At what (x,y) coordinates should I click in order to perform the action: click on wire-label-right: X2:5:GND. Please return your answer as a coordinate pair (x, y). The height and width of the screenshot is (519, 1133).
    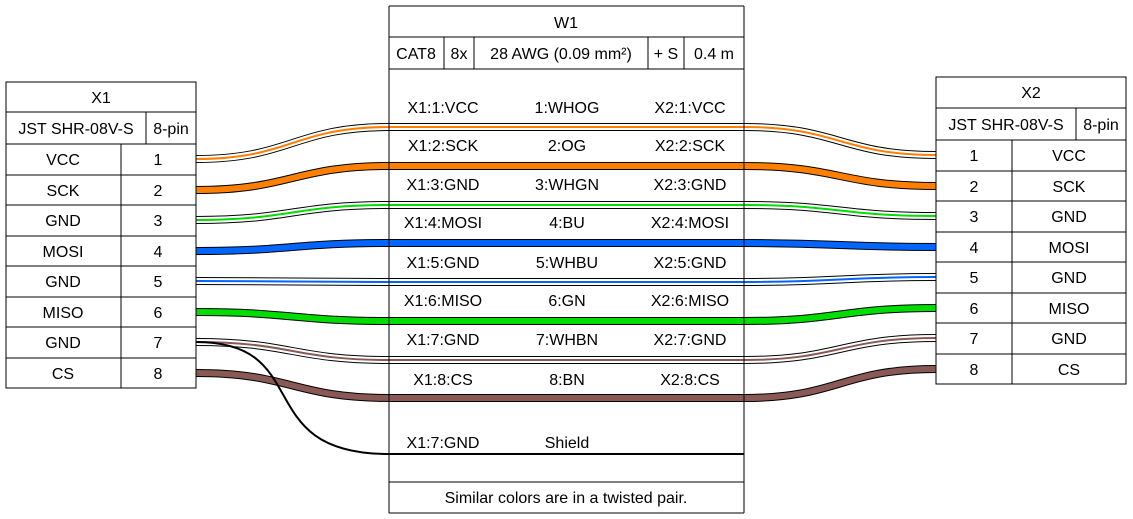
    Looking at the image, I should click on (690, 263).